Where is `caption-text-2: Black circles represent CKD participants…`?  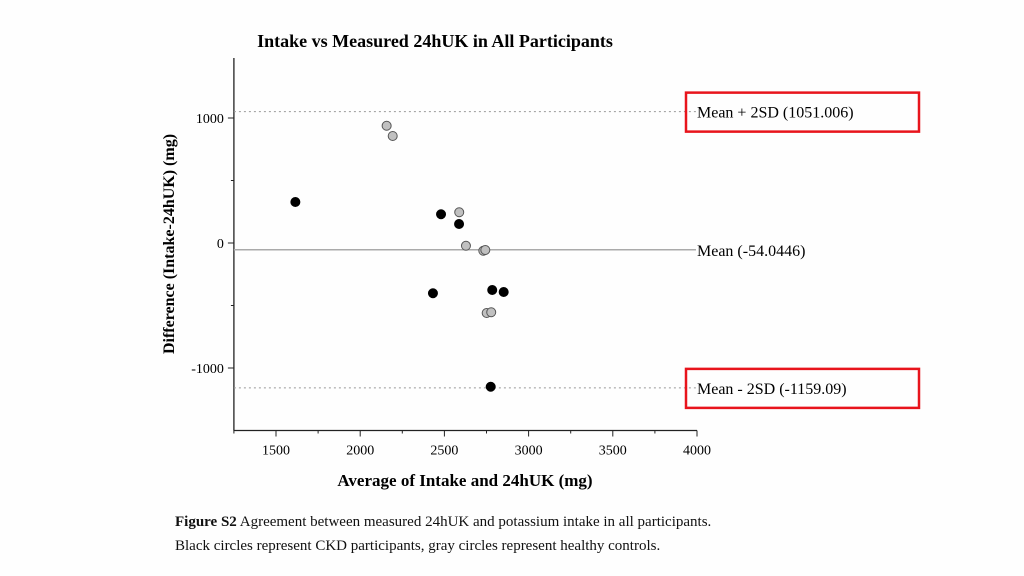
caption-text-2: Black circles represent CKD participants… is located at coordinates (418, 546).